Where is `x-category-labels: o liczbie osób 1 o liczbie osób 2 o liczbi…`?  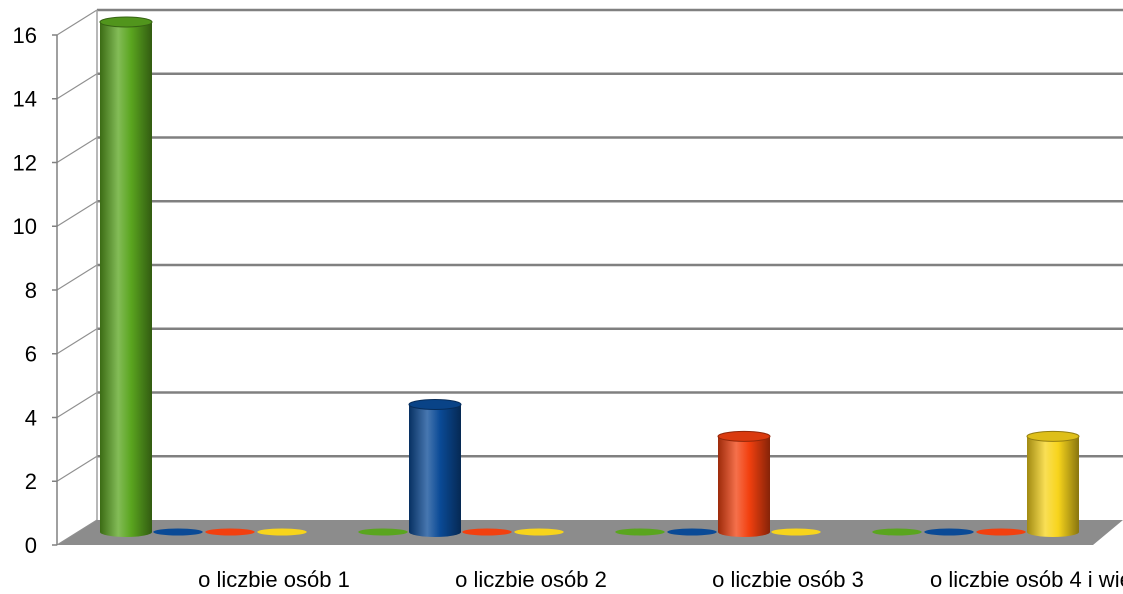 x-category-labels: o liczbie osób 1 o liczbie osób 2 o liczbi… is located at coordinates (660, 579).